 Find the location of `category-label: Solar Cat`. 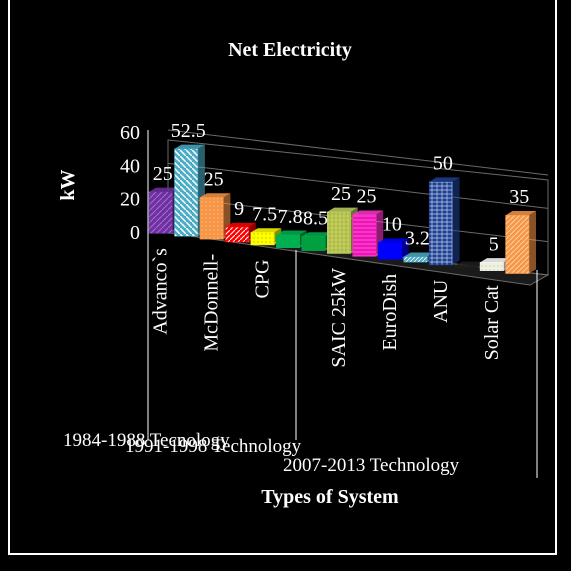

category-label: Solar Cat is located at coordinates (492, 322).